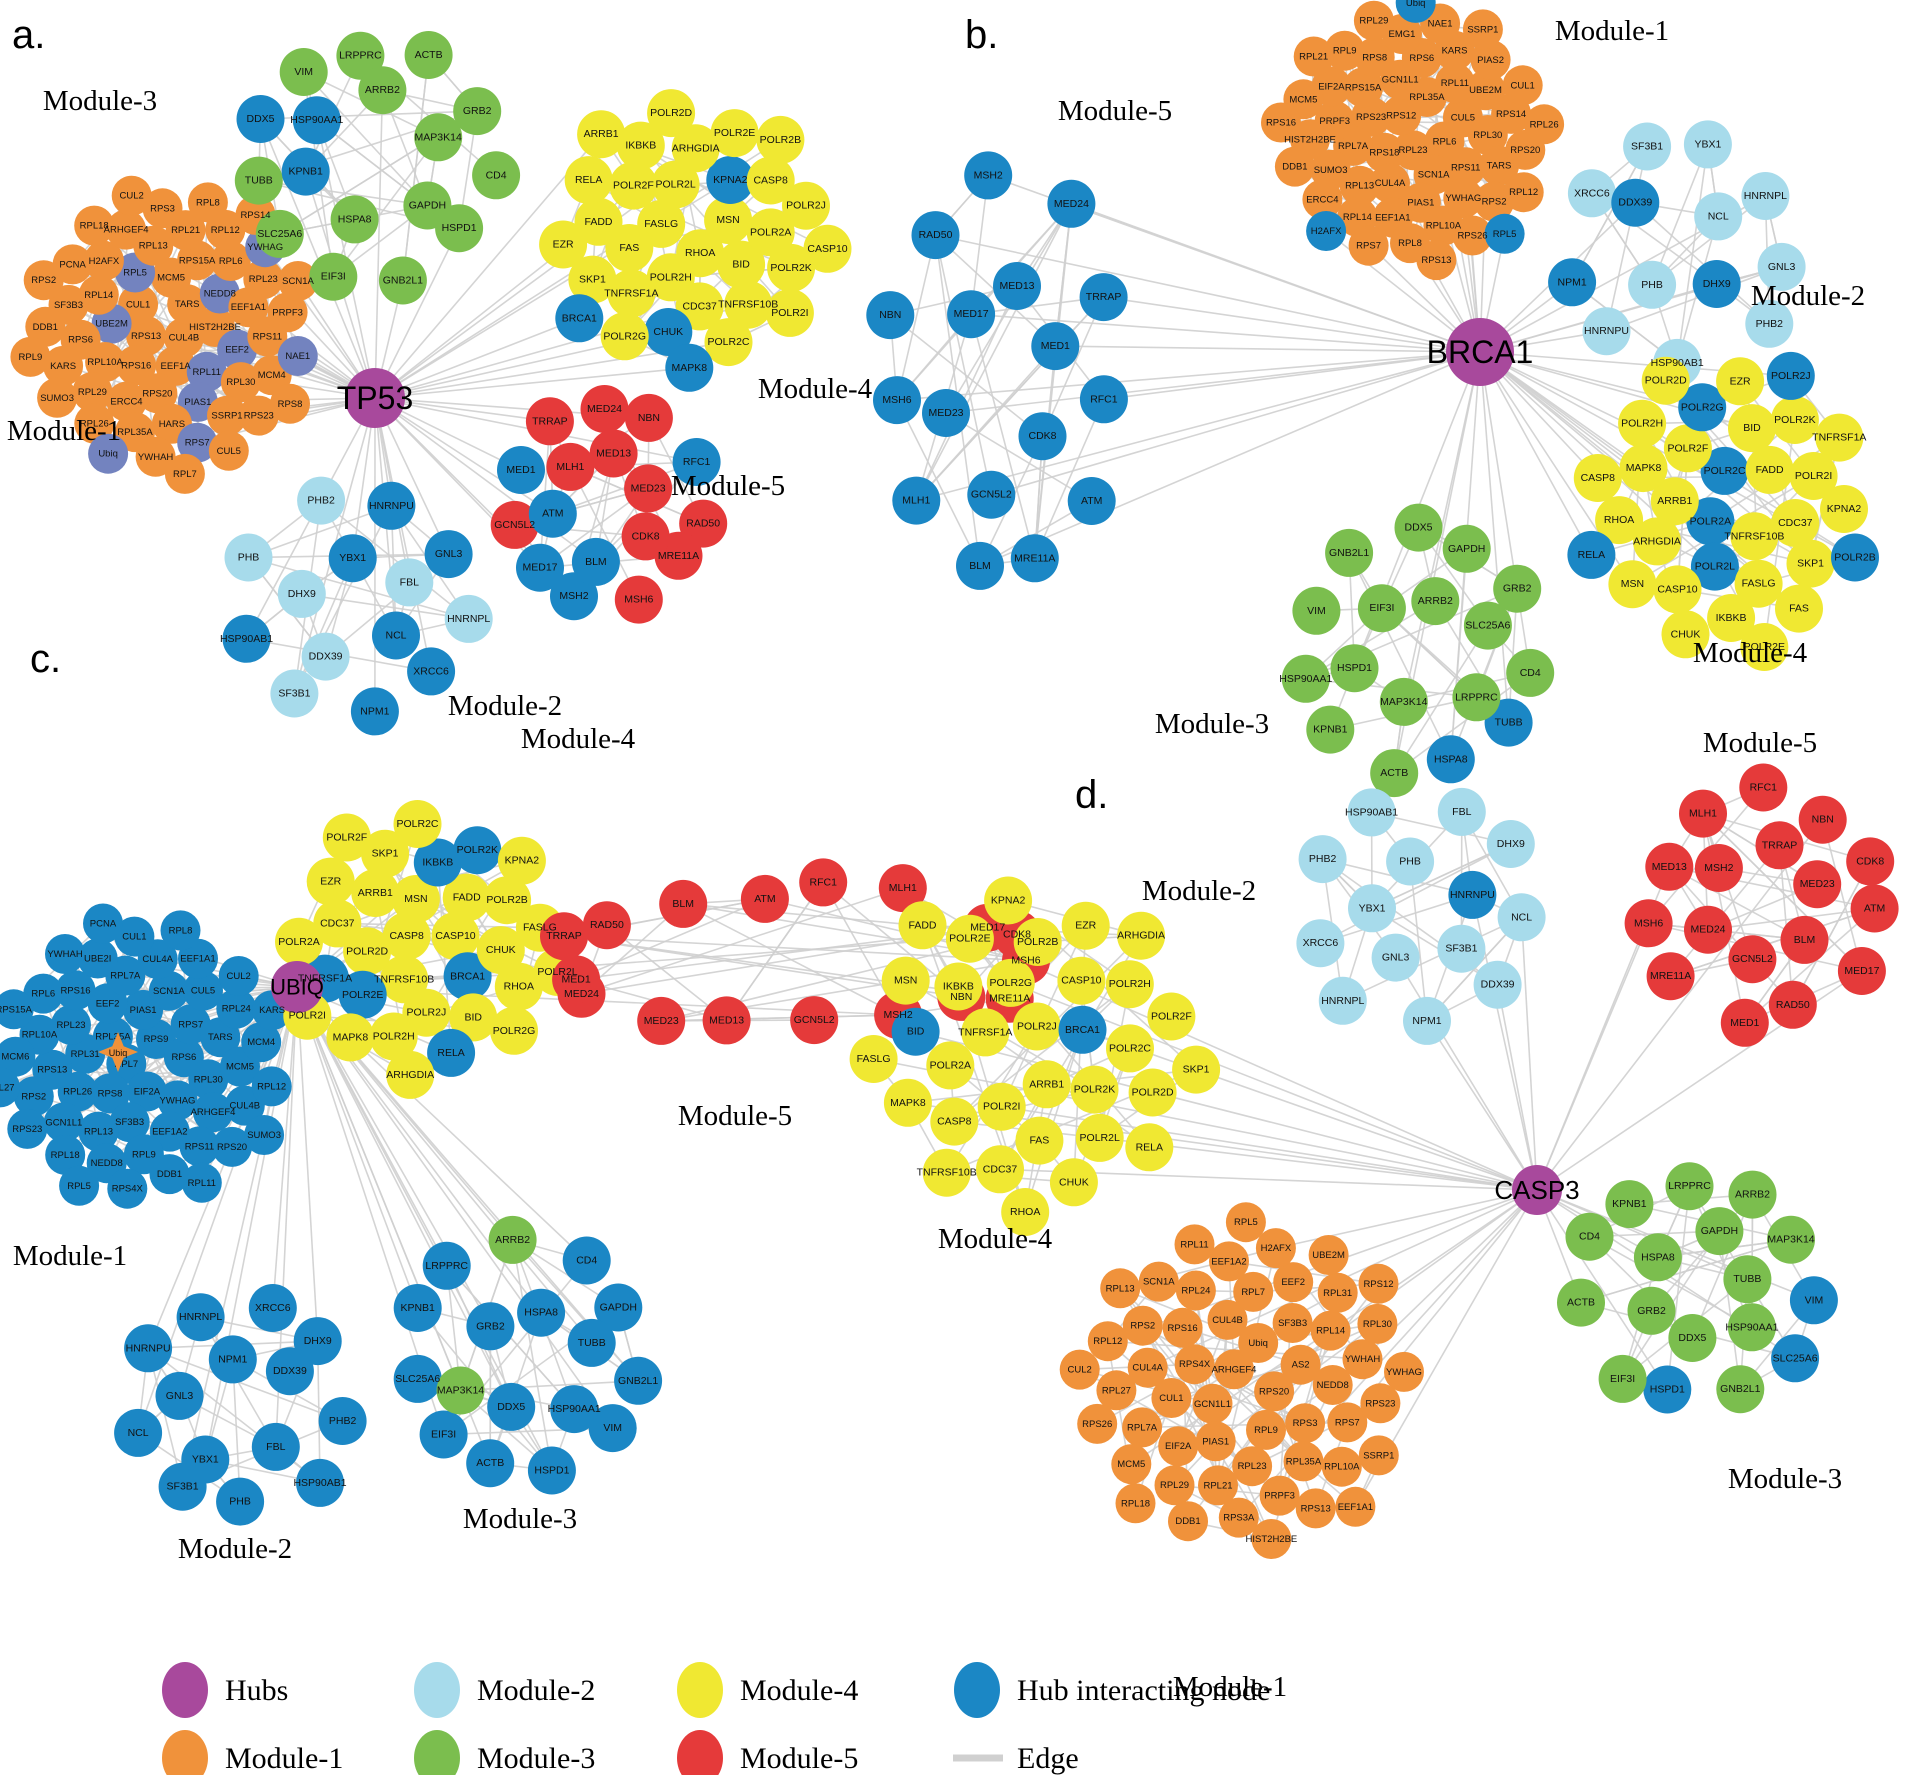  Describe the element at coordinates (391, 506) in the screenshot. I see `node-label: HNRNPU` at that location.